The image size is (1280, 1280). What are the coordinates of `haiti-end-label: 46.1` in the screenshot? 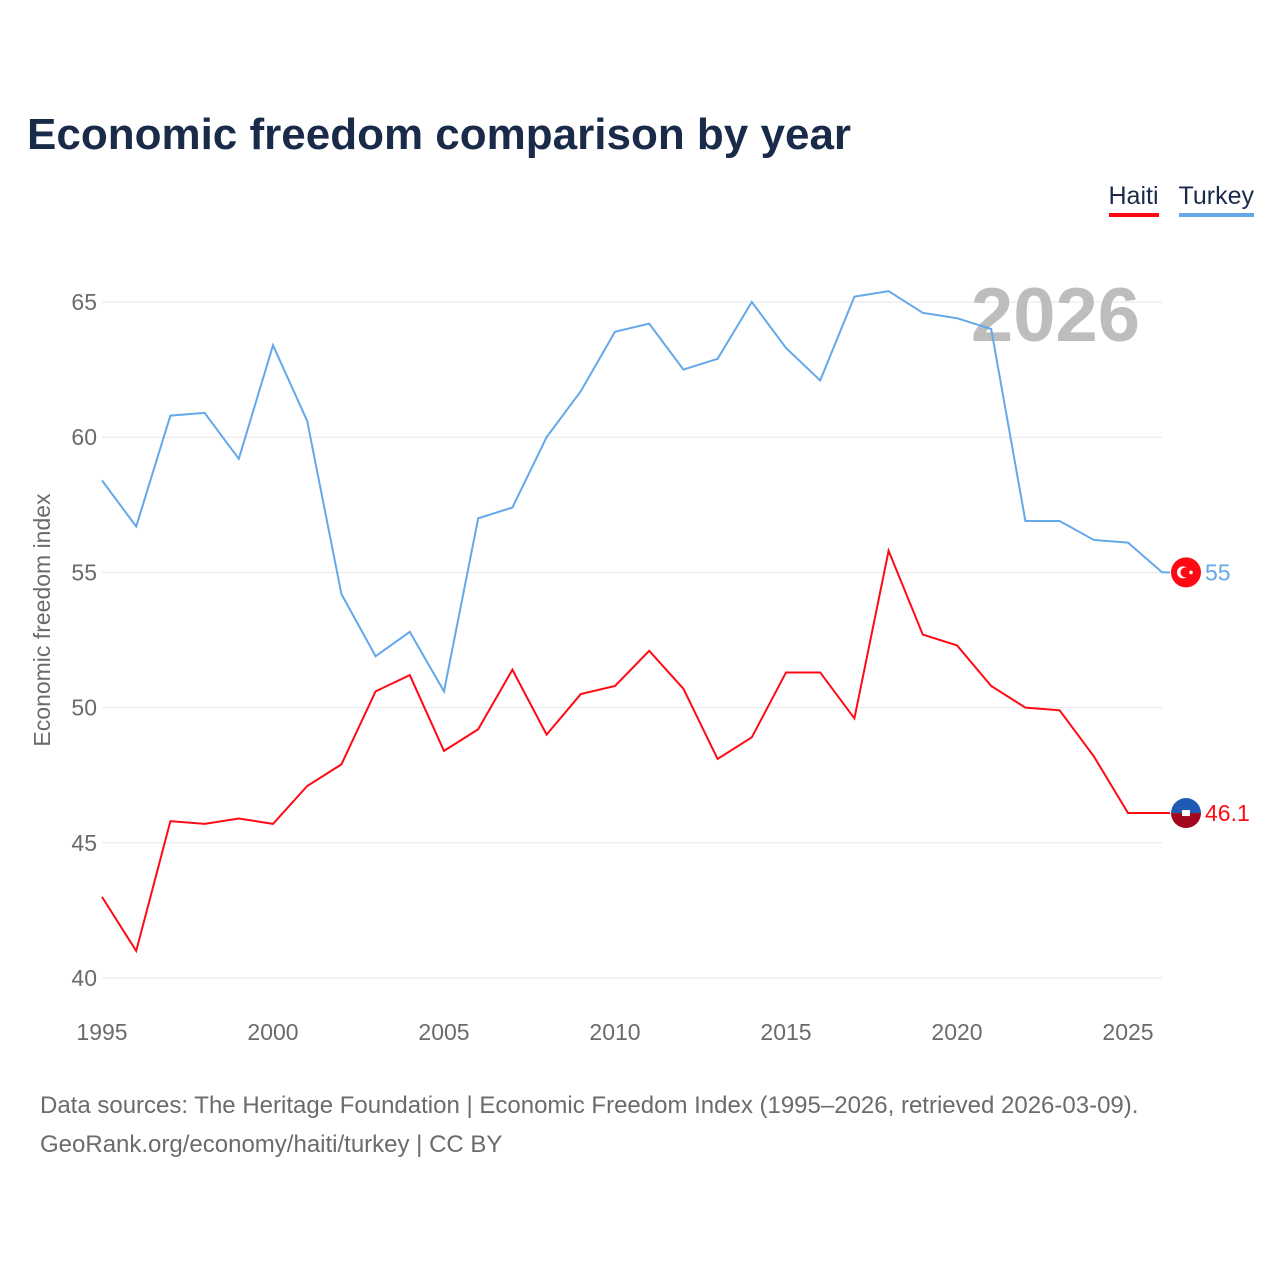 It's located at (1227, 813).